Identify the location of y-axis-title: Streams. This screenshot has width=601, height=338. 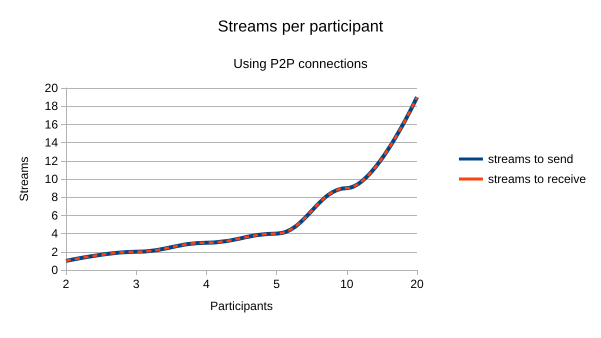
(24, 179).